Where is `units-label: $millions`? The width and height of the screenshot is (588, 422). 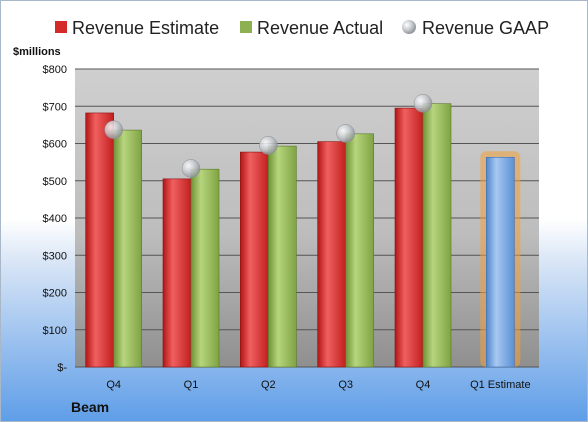
units-label: $millions is located at coordinates (37, 52).